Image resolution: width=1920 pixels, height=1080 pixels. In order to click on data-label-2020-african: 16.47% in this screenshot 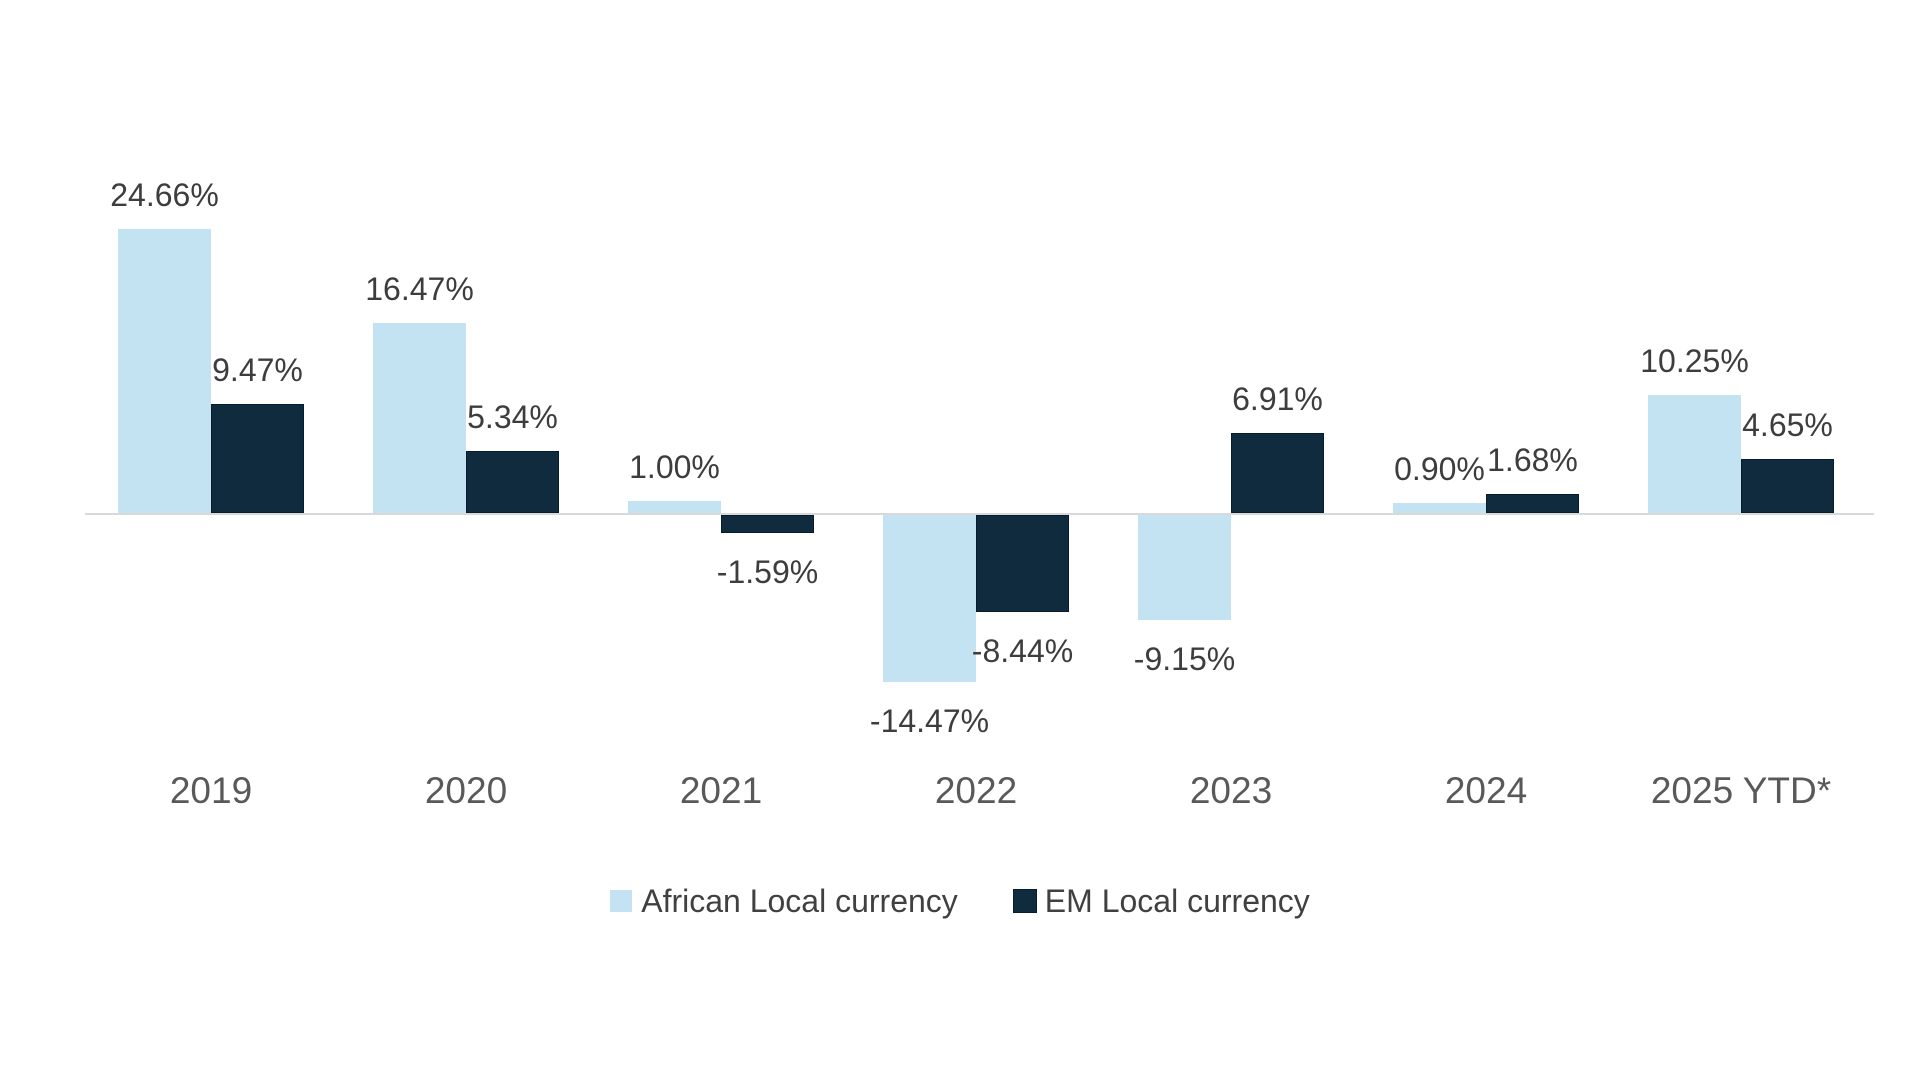, I will do `click(419, 289)`.